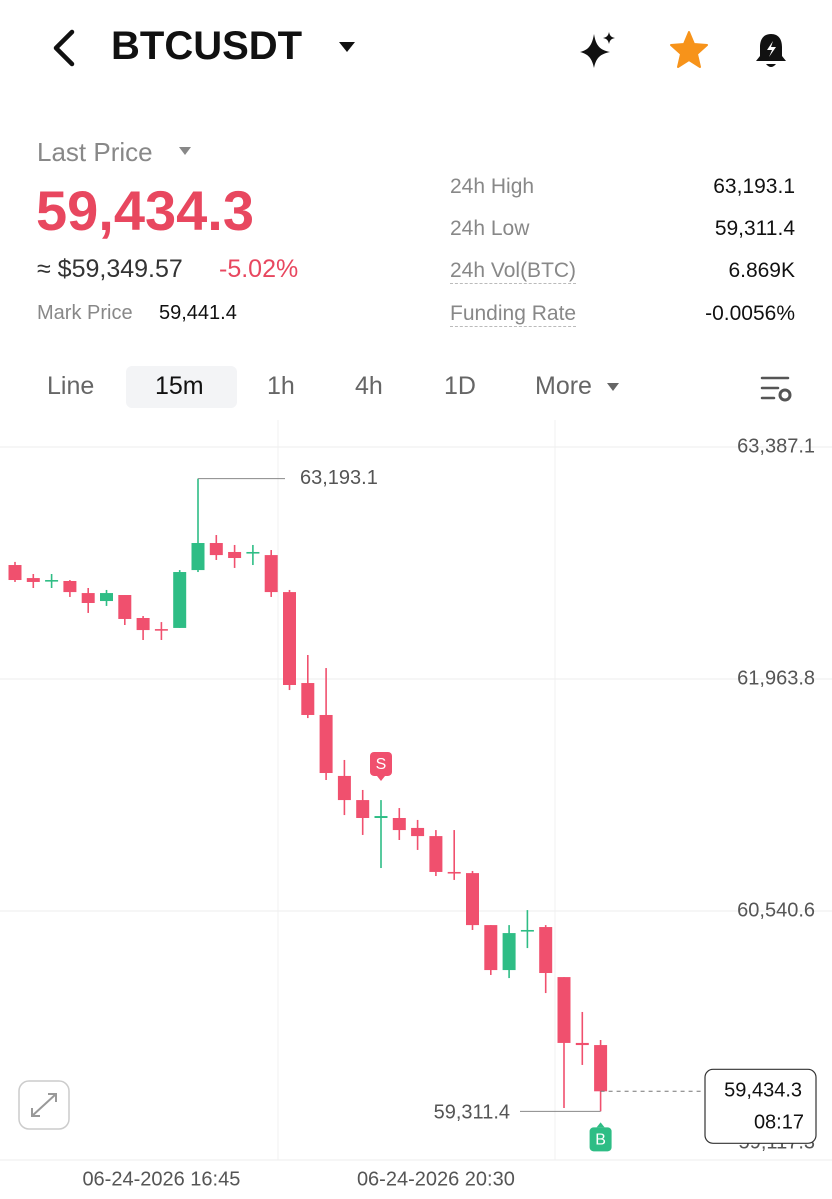 This screenshot has height=1199, width=832. What do you see at coordinates (281, 386) in the screenshot?
I see `tab: 1h` at bounding box center [281, 386].